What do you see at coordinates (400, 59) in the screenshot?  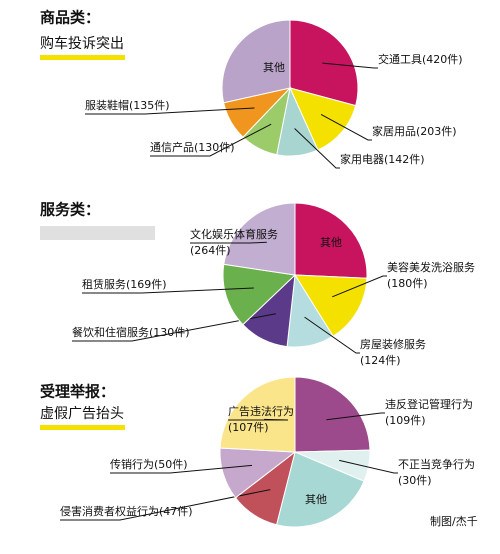 I see `category-label: 交通工具` at bounding box center [400, 59].